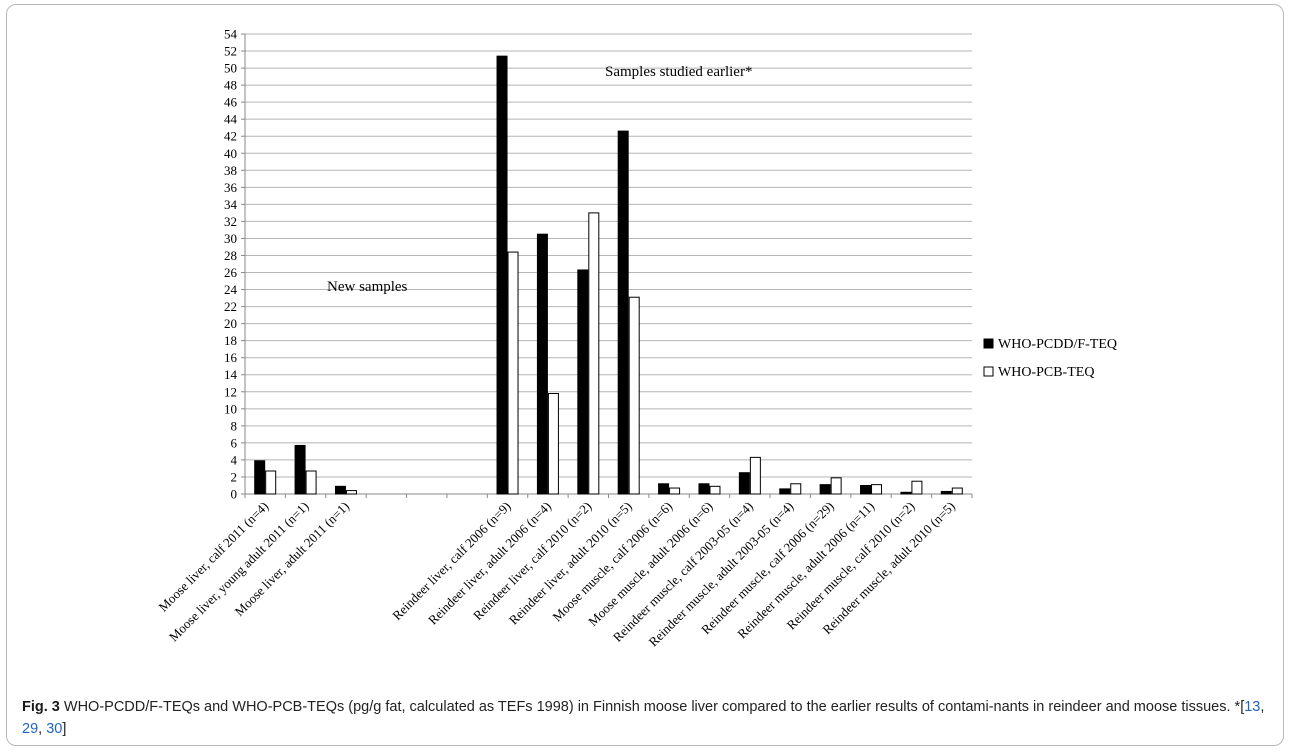 Image resolution: width=1290 pixels, height=752 pixels. Describe the element at coordinates (54, 729) in the screenshot. I see `reference-link: 30` at that location.